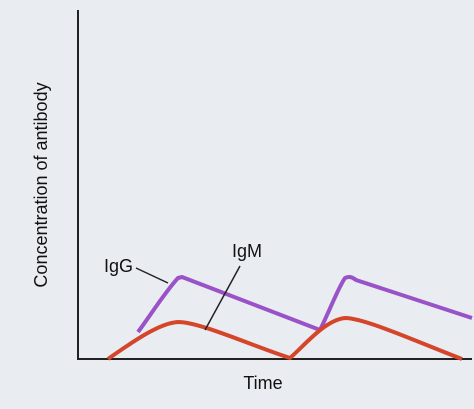 This screenshot has width=474, height=409. I want to click on x-axis-label: Time, so click(262, 383).